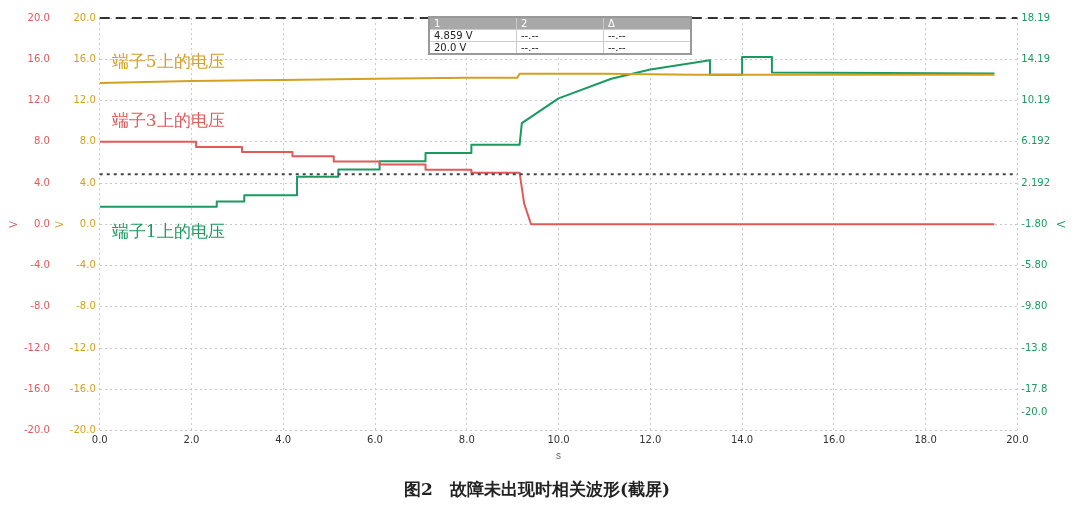 The image size is (1080, 513). Describe the element at coordinates (84, 17) in the screenshot. I see `y3-tick-label: 20.0` at that location.